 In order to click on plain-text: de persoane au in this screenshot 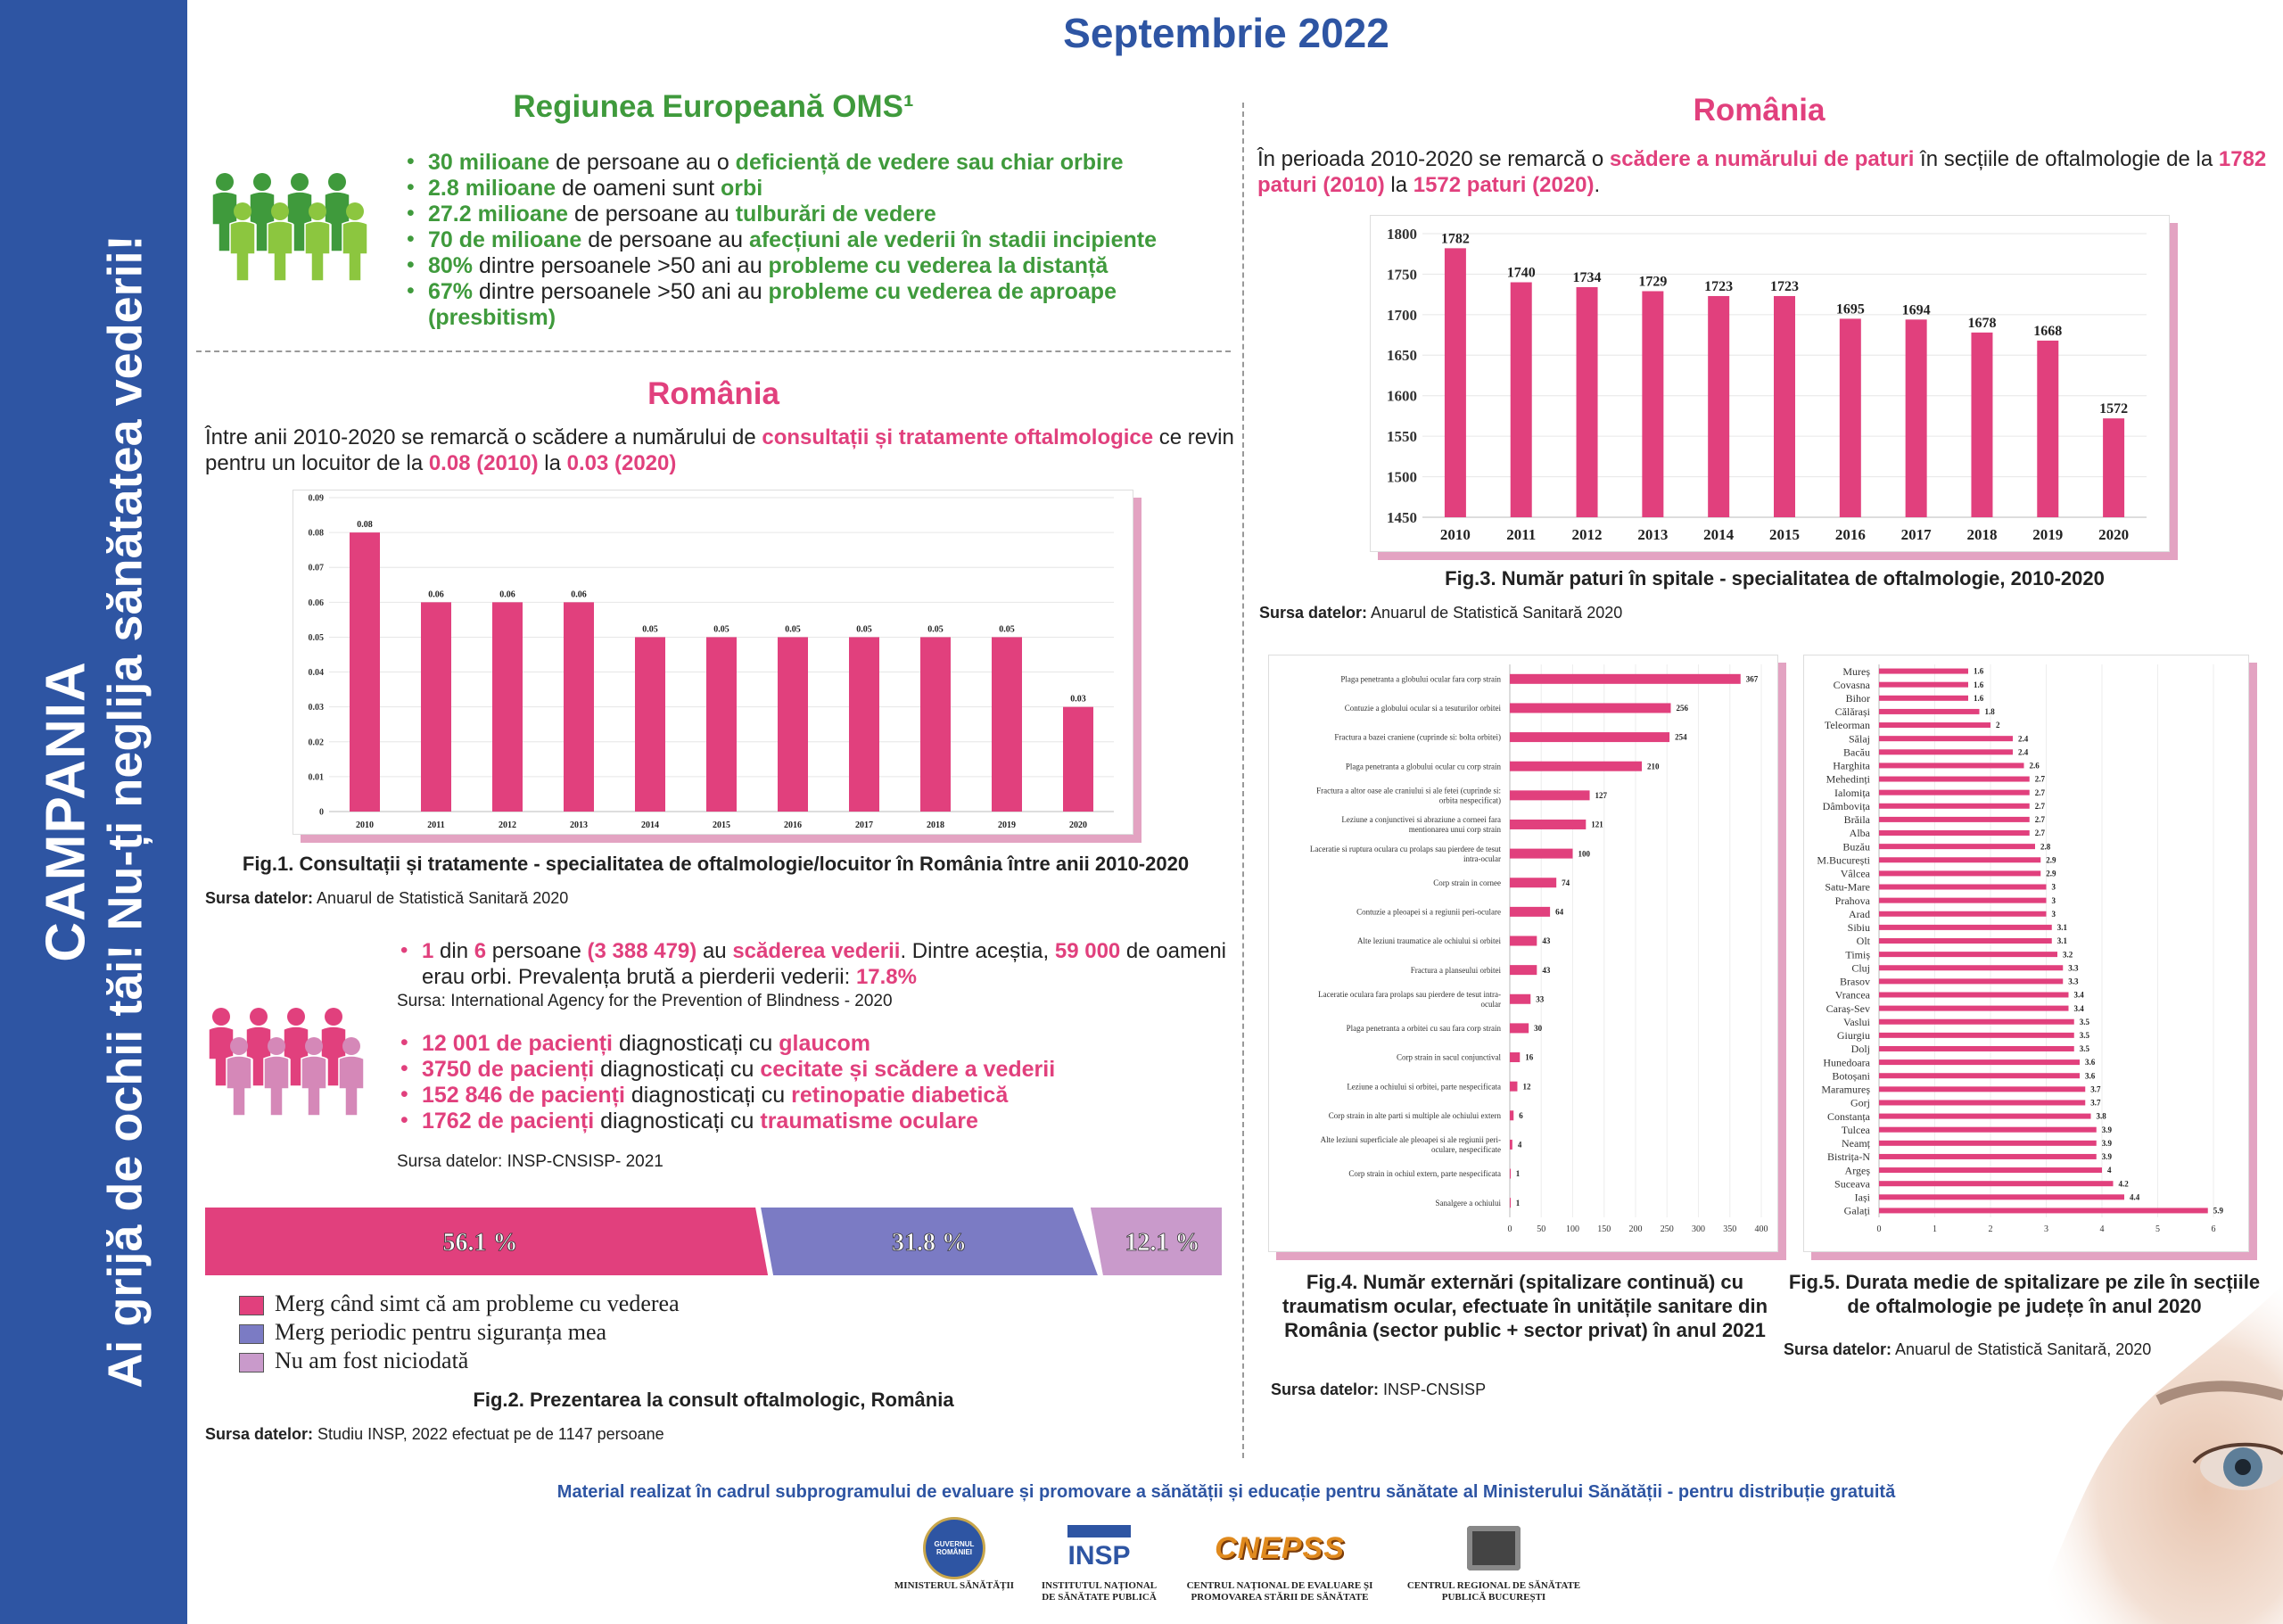, I will do `click(665, 239)`.